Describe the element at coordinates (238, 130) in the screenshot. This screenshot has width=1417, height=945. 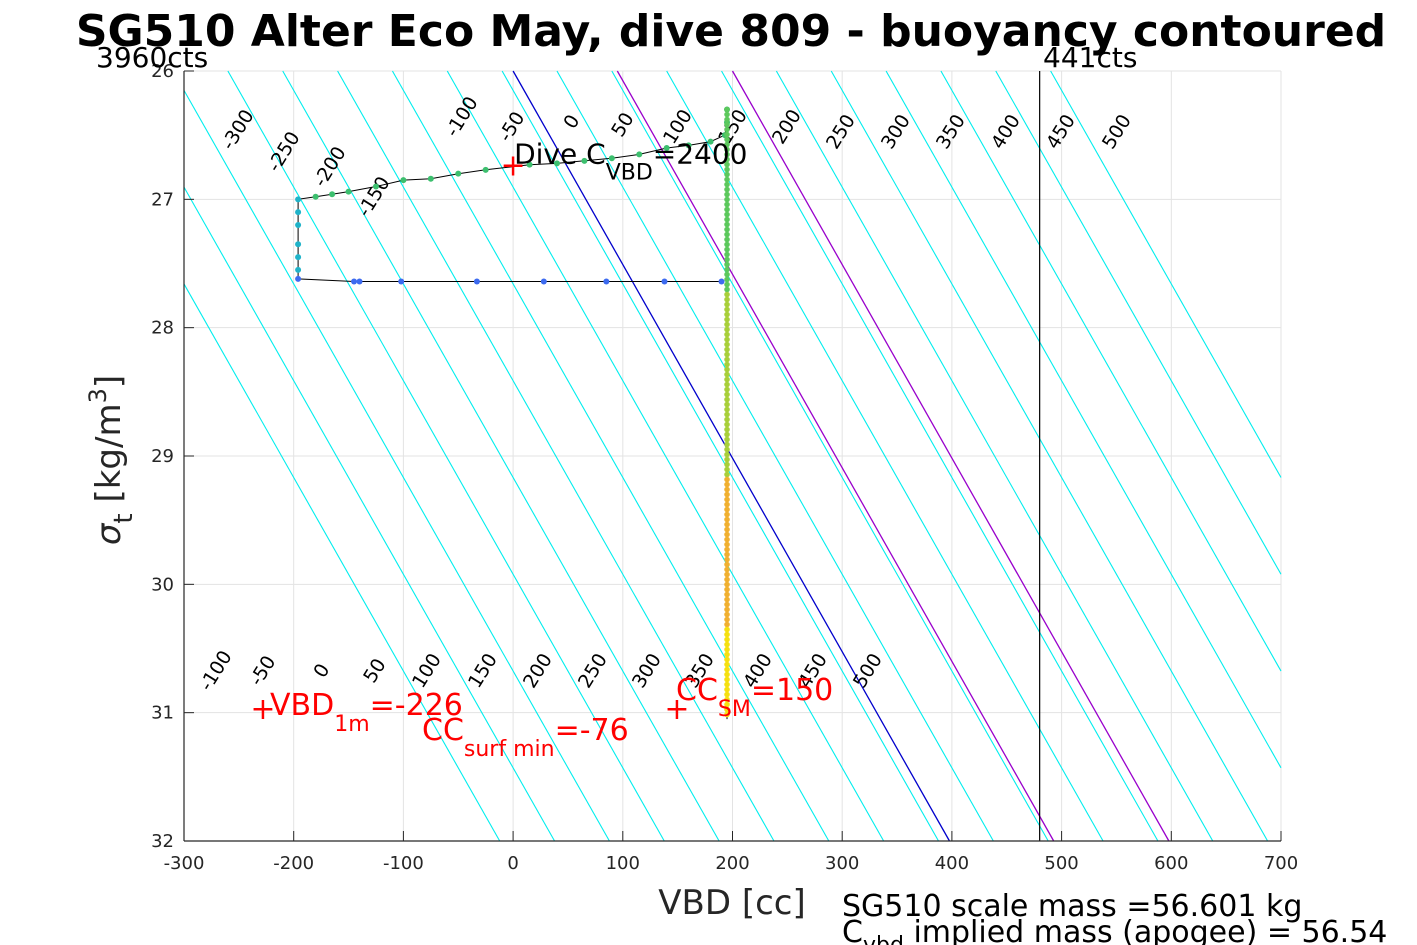
I see `contour-label-top: -300` at that location.